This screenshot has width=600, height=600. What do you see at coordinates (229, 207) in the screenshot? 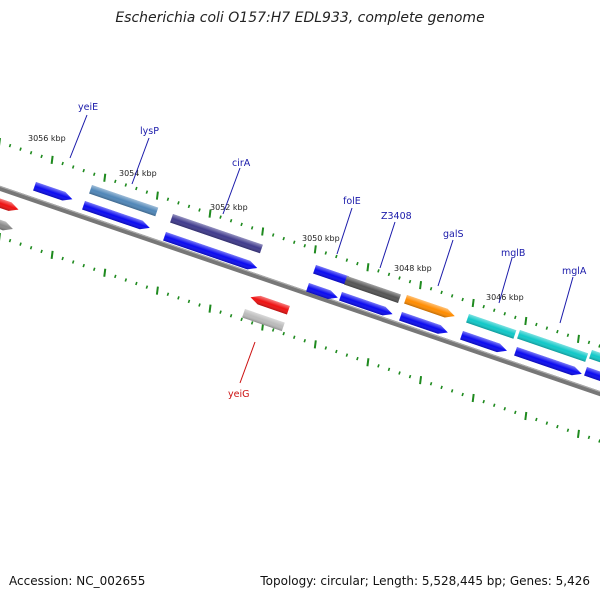
I see `kbp-label-3052: 3052 kbp` at bounding box center [229, 207].